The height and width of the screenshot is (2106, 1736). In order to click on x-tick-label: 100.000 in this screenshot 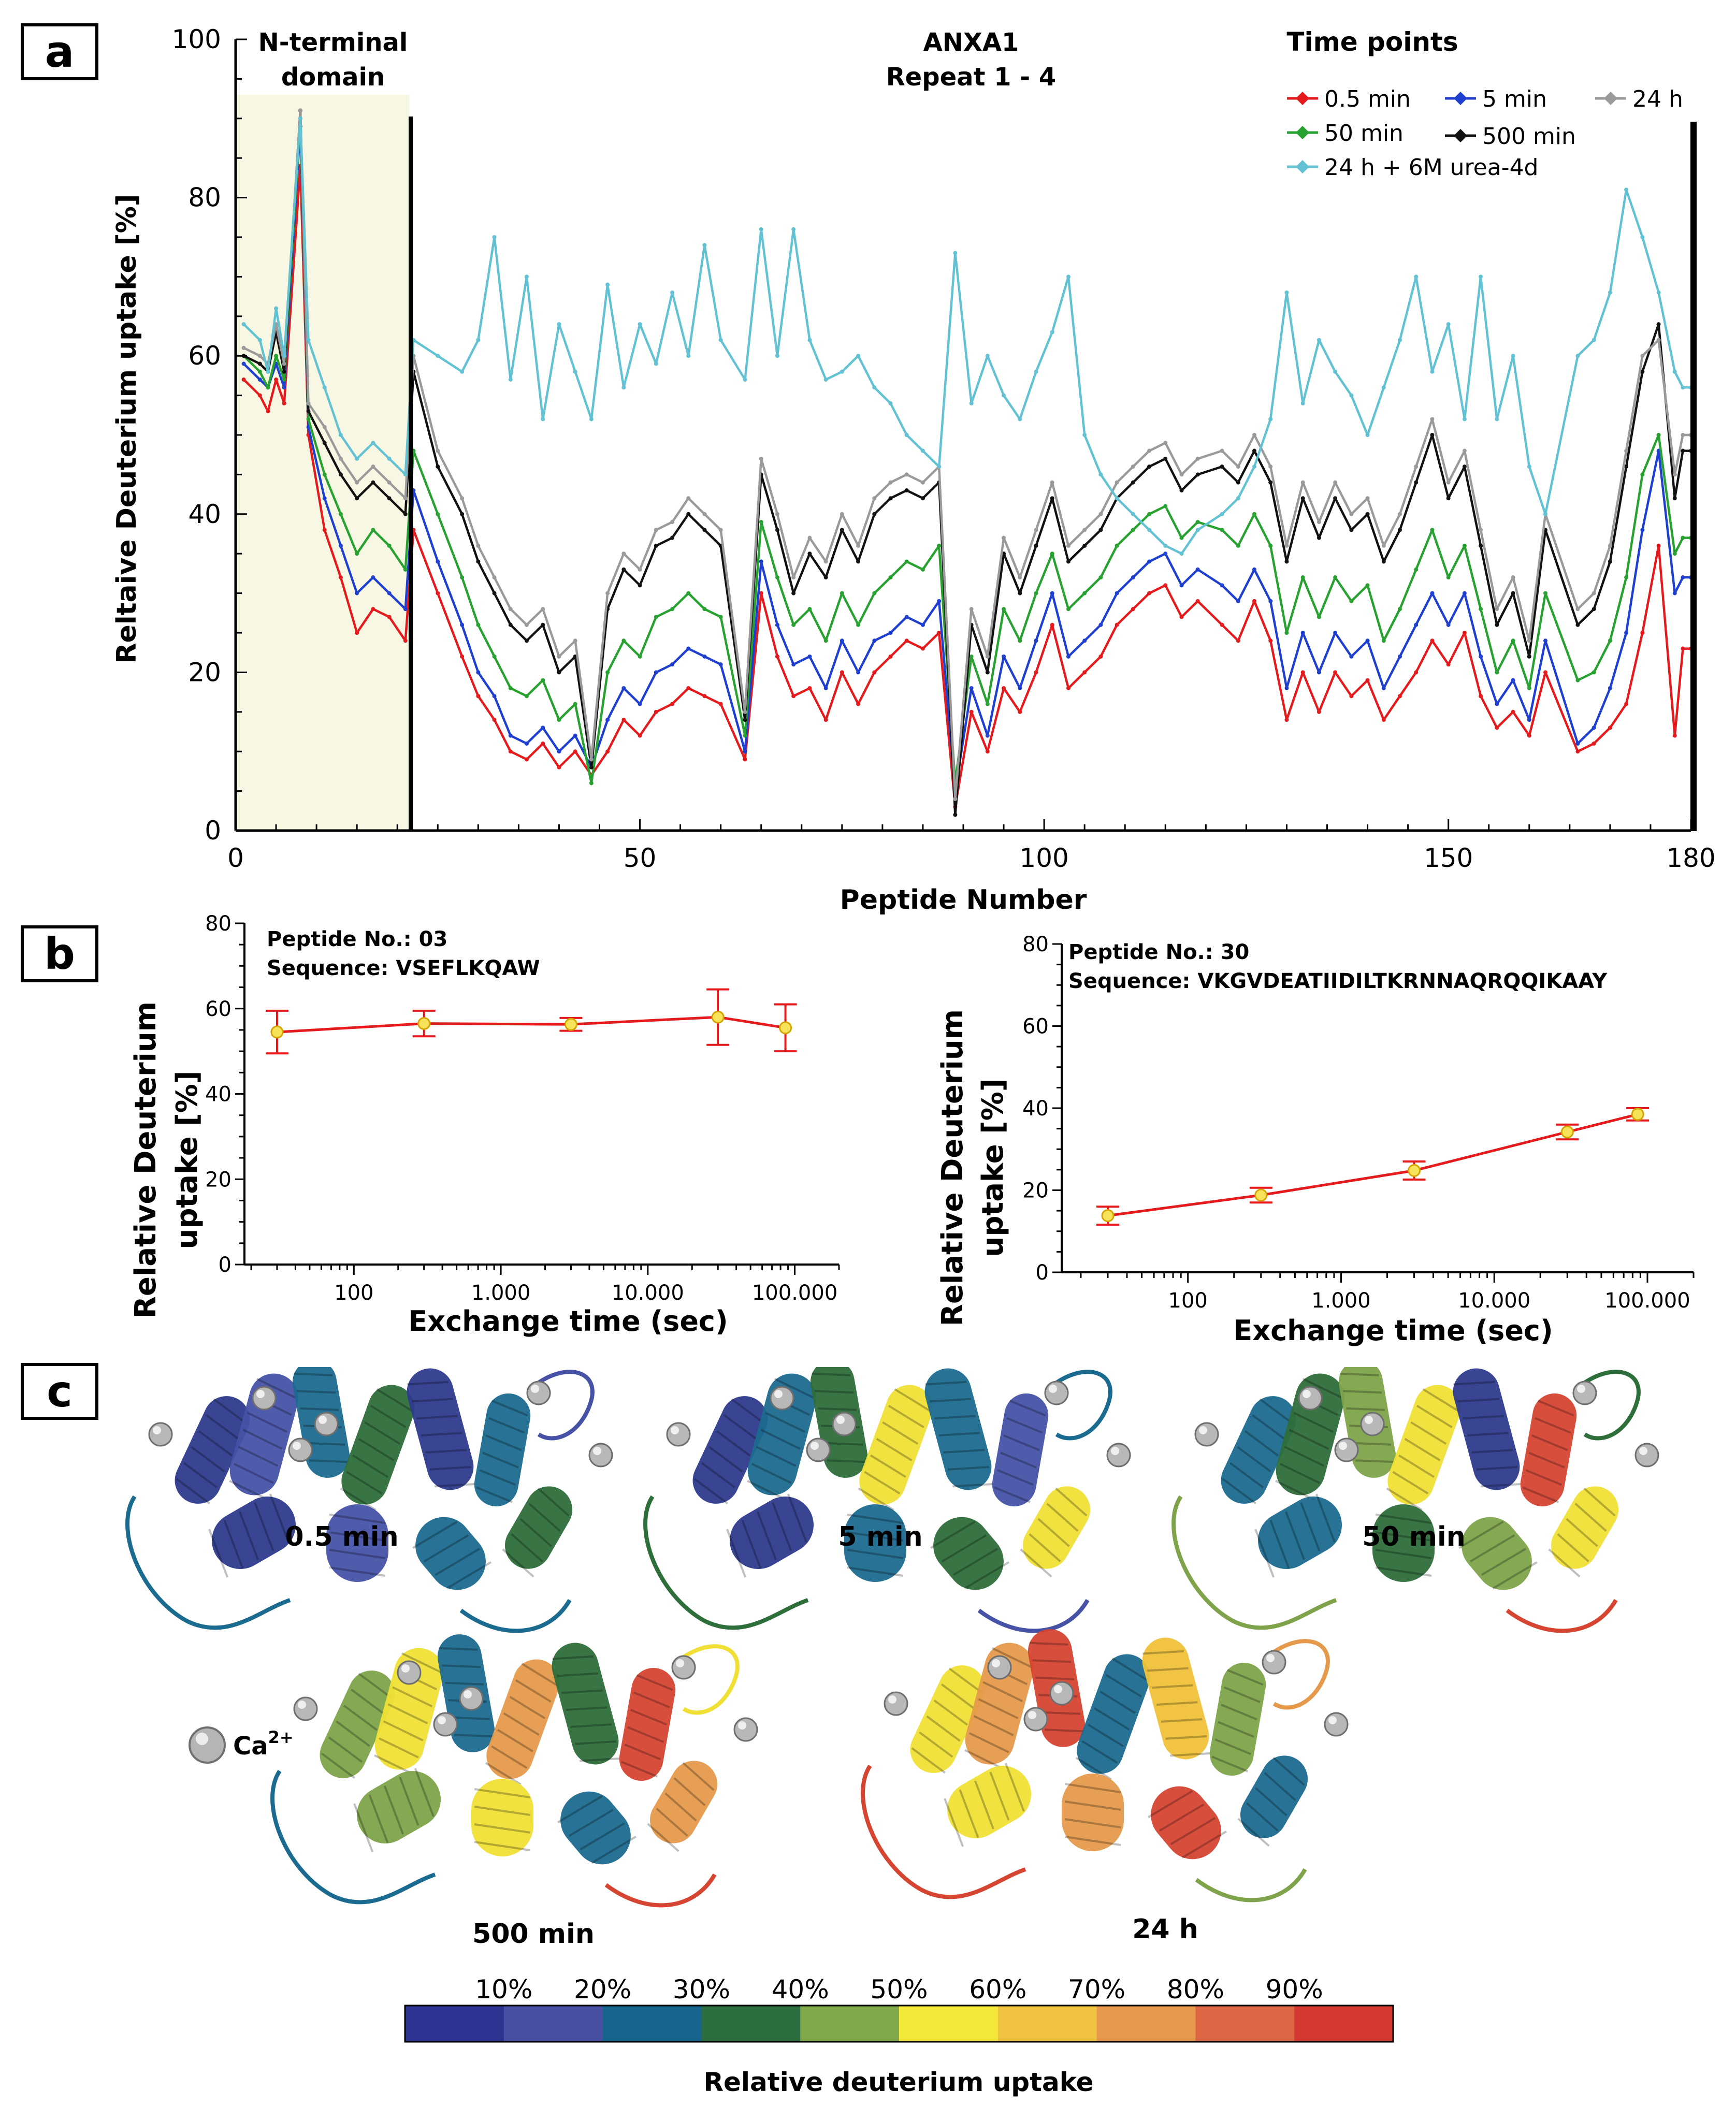, I will do `click(1647, 1301)`.